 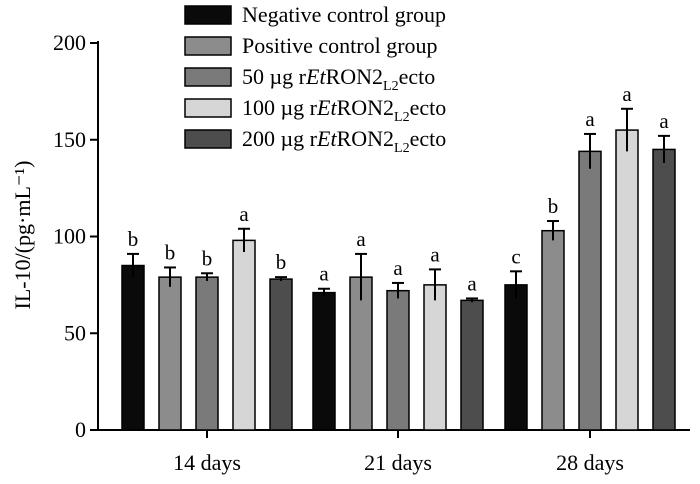 What do you see at coordinates (274, 76) in the screenshot?
I see `legend-text: 50 µg r` at bounding box center [274, 76].